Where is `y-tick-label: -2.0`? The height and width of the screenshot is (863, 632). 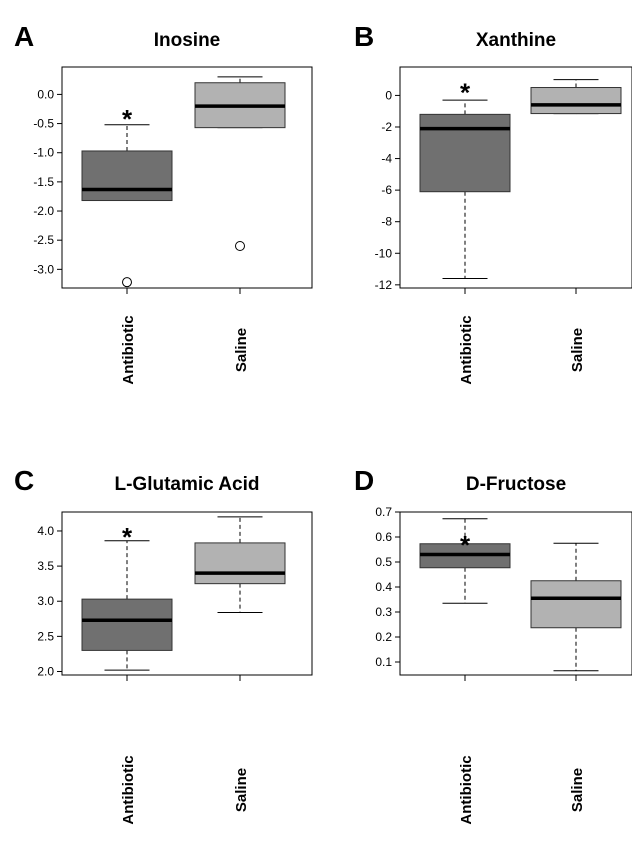 y-tick-label: -2.0 is located at coordinates (43, 211).